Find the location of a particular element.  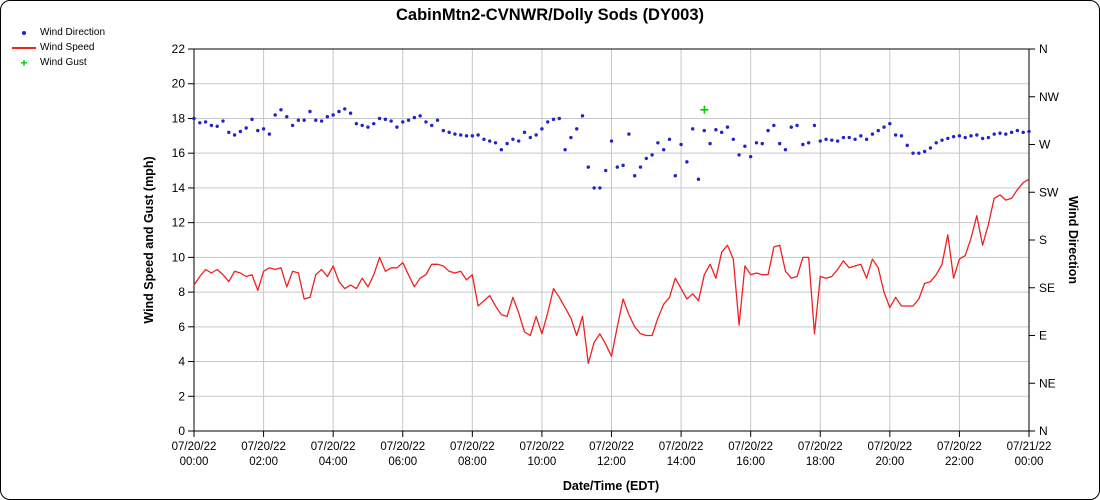

chart-title: CabinMtn2-CVNWR/Dolly Sods (DY003) is located at coordinates (550, 15).